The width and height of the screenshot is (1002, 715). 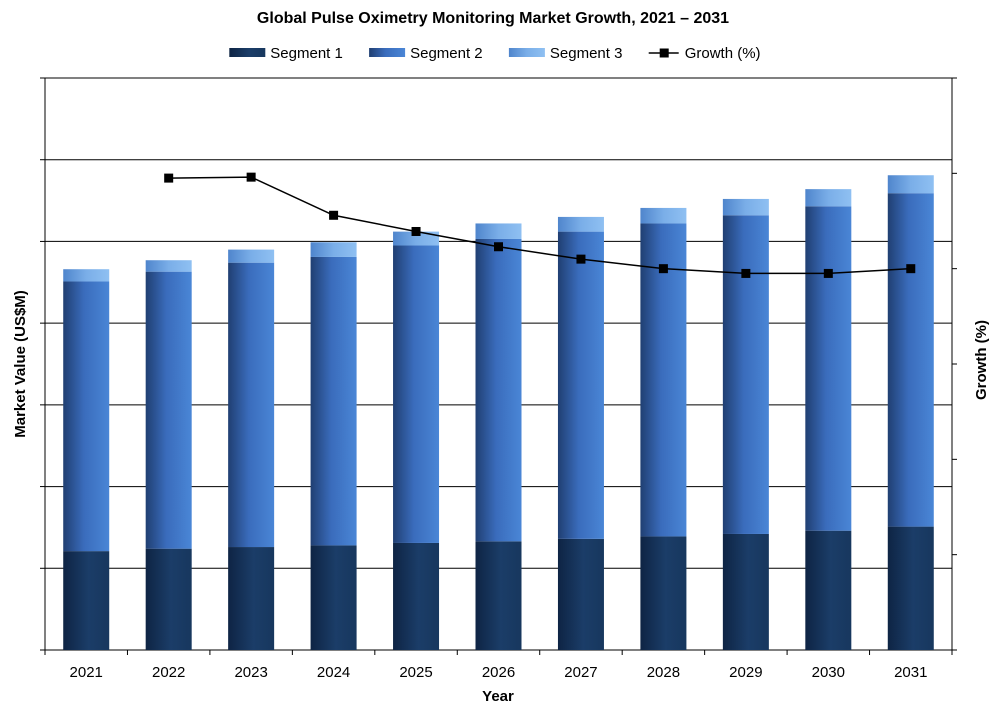 I want to click on x-axis-title: Year, so click(x=498, y=696).